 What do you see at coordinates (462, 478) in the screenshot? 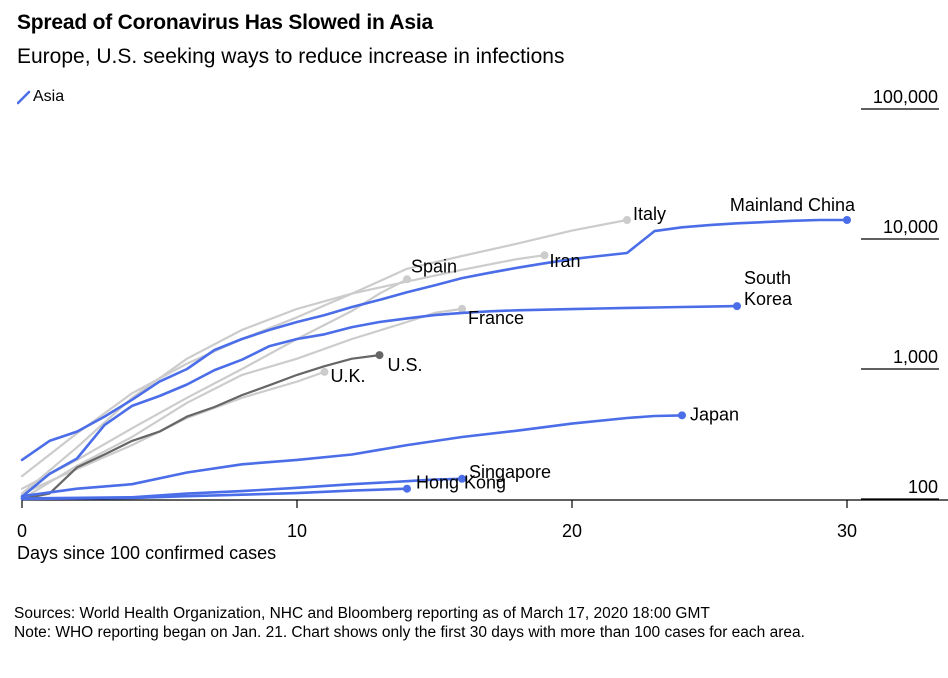
I see `series-end-marker-singapore` at bounding box center [462, 478].